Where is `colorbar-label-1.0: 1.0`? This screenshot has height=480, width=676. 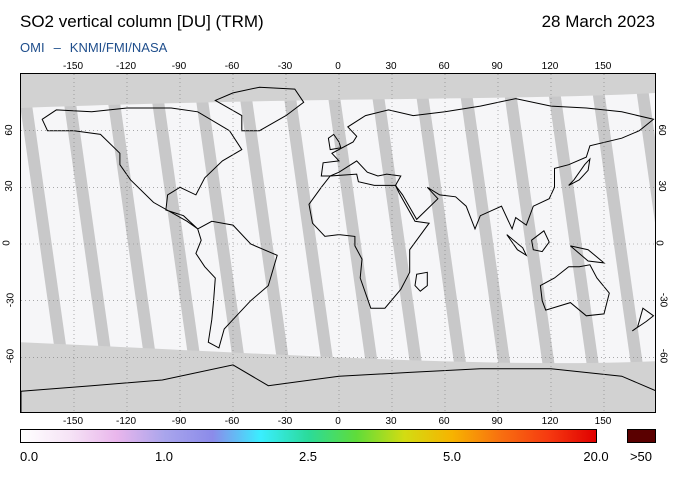 colorbar-label-1.0: 1.0 is located at coordinates (164, 456).